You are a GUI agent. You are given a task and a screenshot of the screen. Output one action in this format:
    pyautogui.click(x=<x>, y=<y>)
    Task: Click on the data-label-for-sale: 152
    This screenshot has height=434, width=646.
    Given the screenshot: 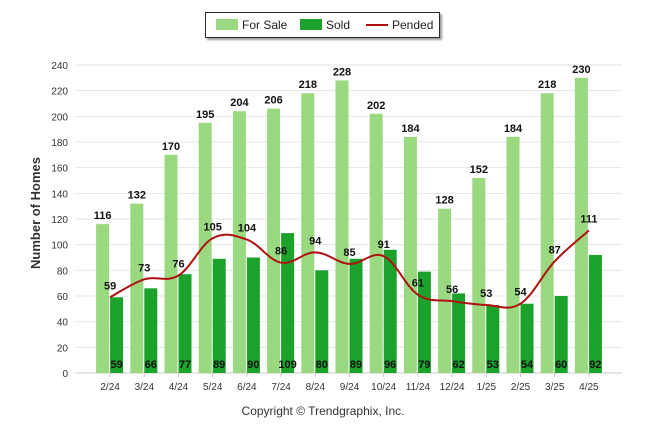 What is the action you would take?
    pyautogui.click(x=479, y=170)
    